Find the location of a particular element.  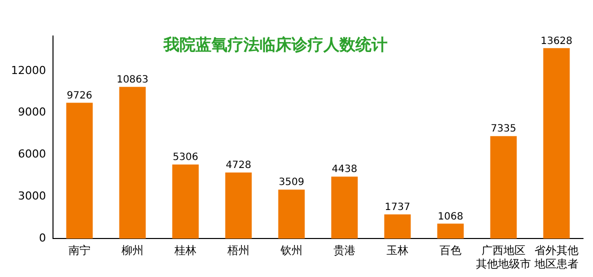

data-label: 7335 is located at coordinates (503, 129).